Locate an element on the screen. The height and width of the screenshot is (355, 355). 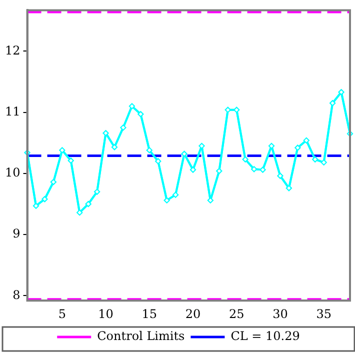
x-tick-label: 20 is located at coordinates (193, 313).